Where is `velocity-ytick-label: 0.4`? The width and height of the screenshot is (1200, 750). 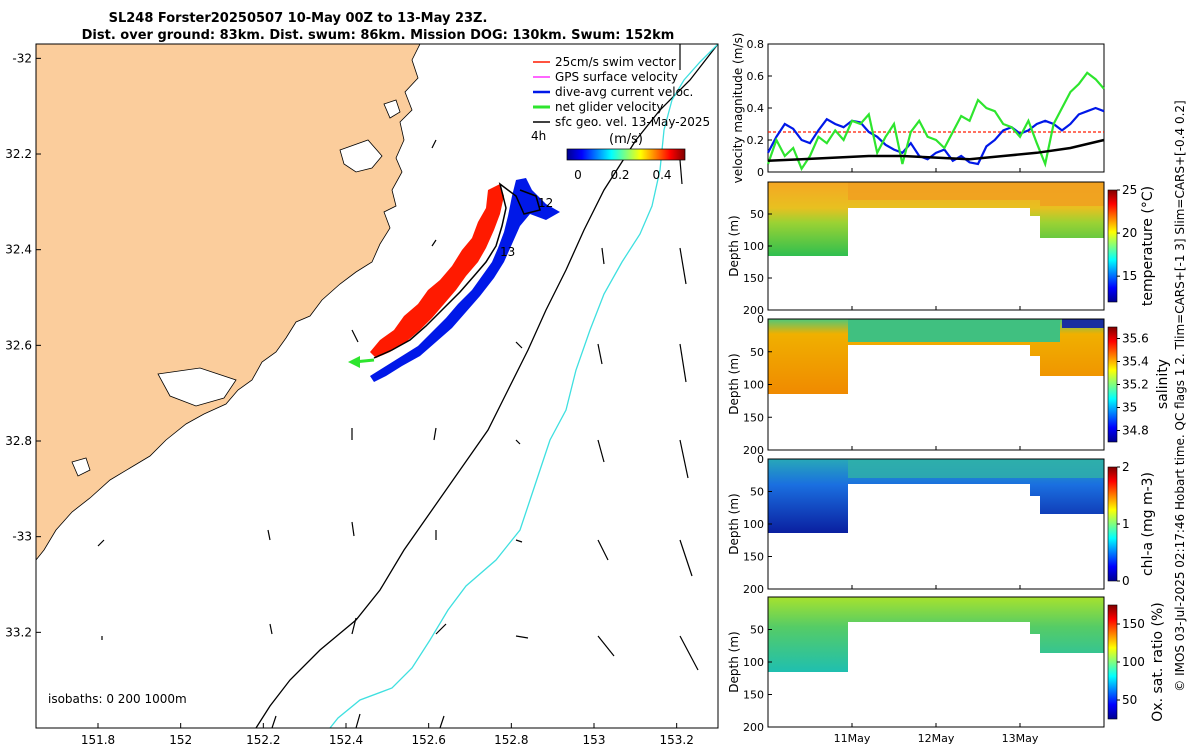 velocity-ytick-label: 0.4 is located at coordinates (756, 108).